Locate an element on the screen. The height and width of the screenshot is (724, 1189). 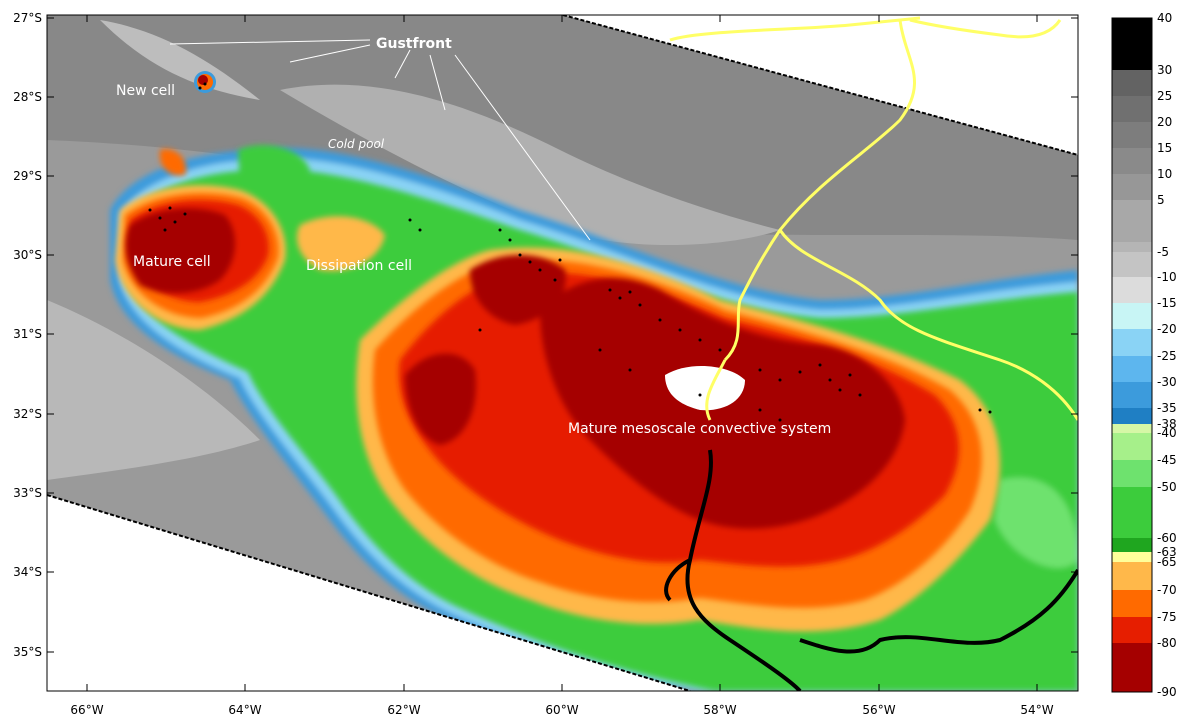
label-dissipation-cell: Dissipation cell is located at coordinates (359, 266).